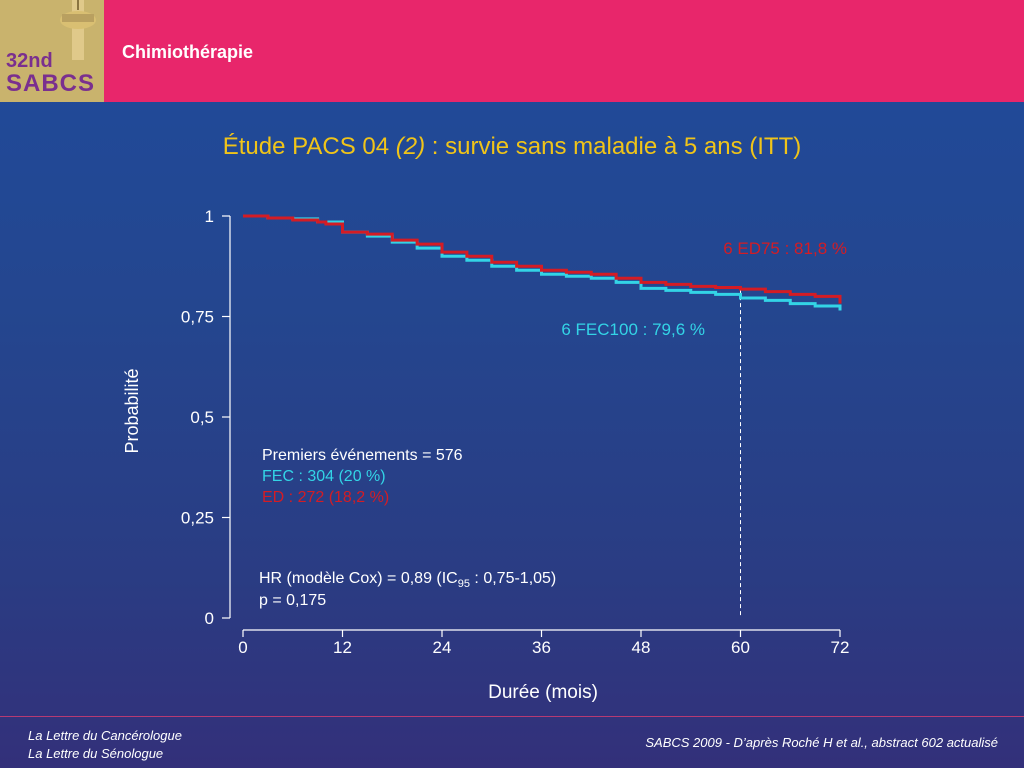 The width and height of the screenshot is (1024, 768). What do you see at coordinates (410, 146) in the screenshot?
I see `title-ref: (2)` at bounding box center [410, 146].